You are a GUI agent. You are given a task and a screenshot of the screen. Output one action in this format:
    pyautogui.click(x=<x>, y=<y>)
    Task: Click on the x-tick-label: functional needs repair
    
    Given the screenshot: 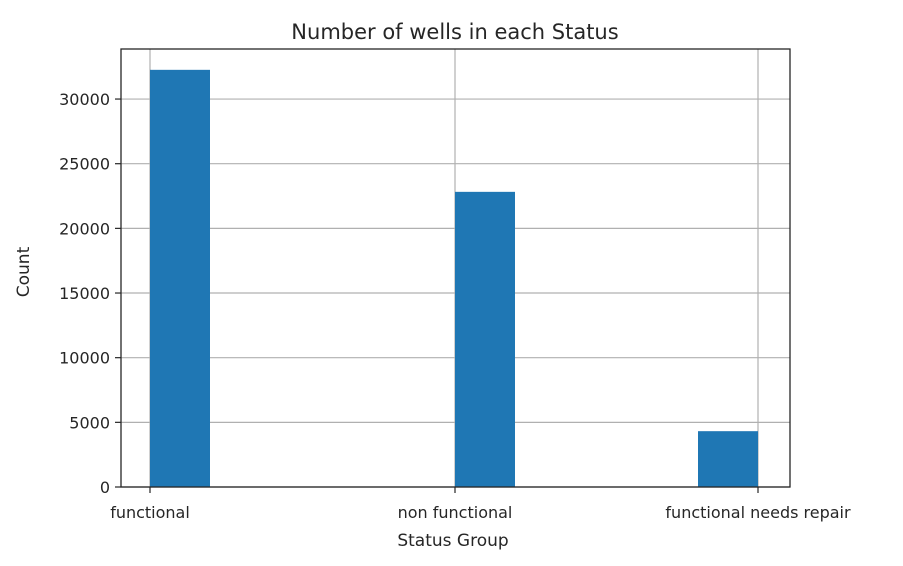 What is the action you would take?
    pyautogui.click(x=758, y=512)
    